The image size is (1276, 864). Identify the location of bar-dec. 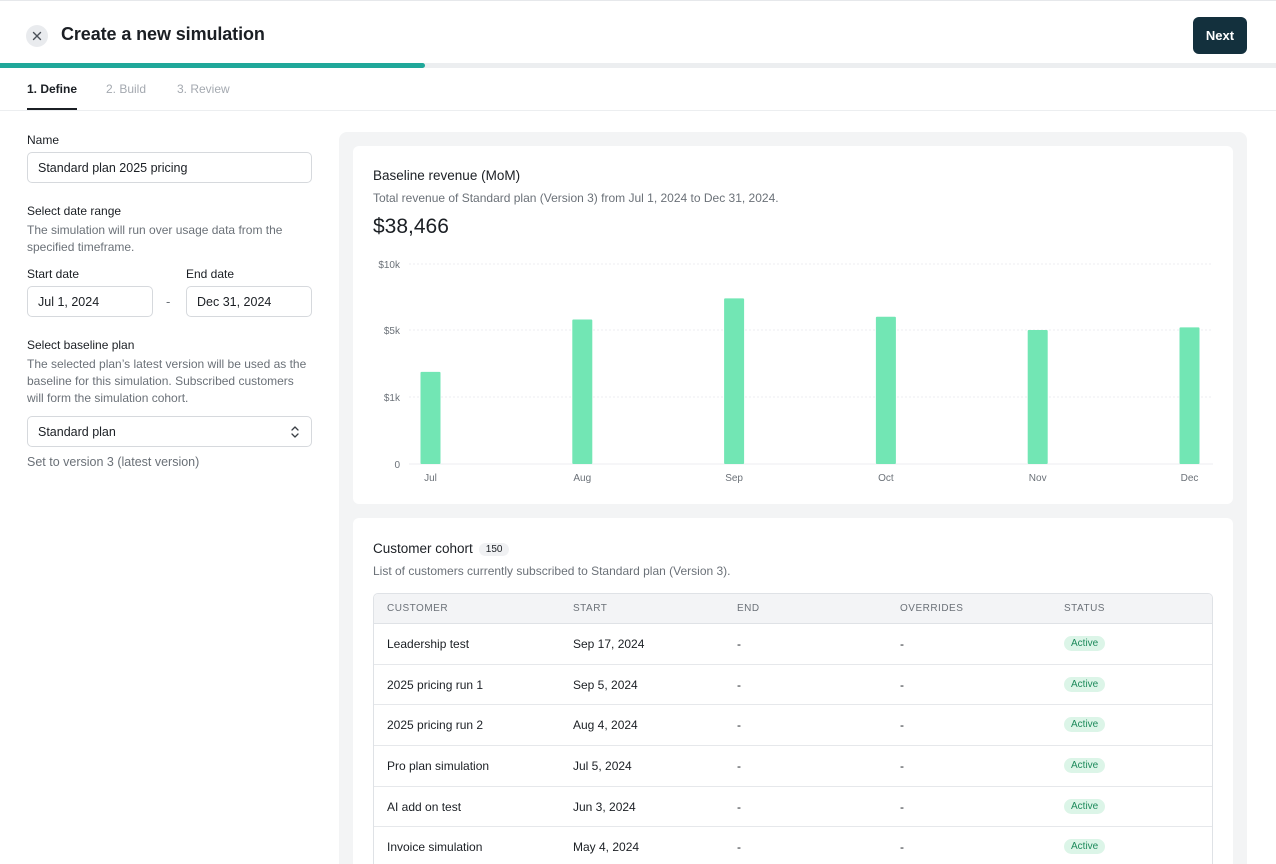
(1189, 395).